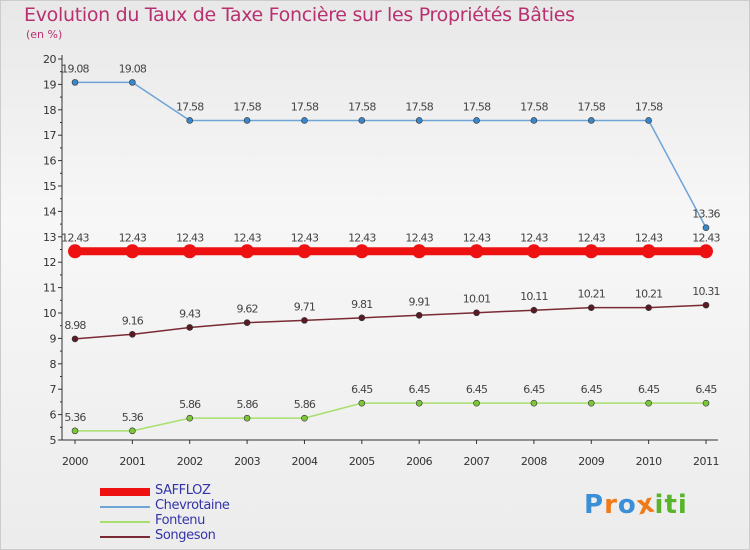 The width and height of the screenshot is (750, 550). What do you see at coordinates (591, 461) in the screenshot?
I see `x-tick-label: 2009` at bounding box center [591, 461].